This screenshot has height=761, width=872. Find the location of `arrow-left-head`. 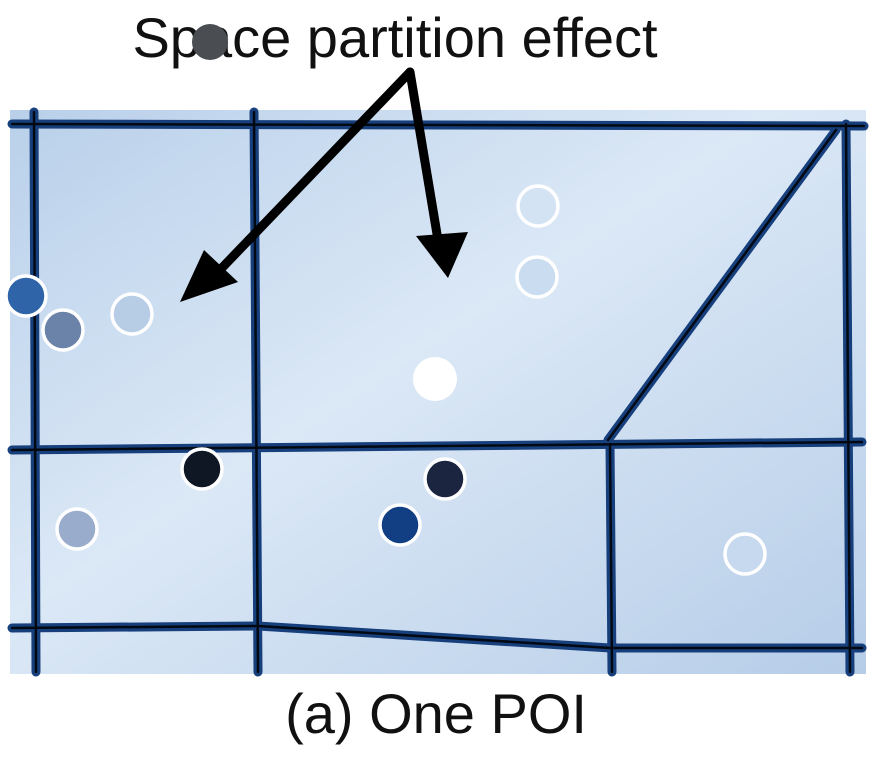

arrow-left-head is located at coordinates (209, 276).